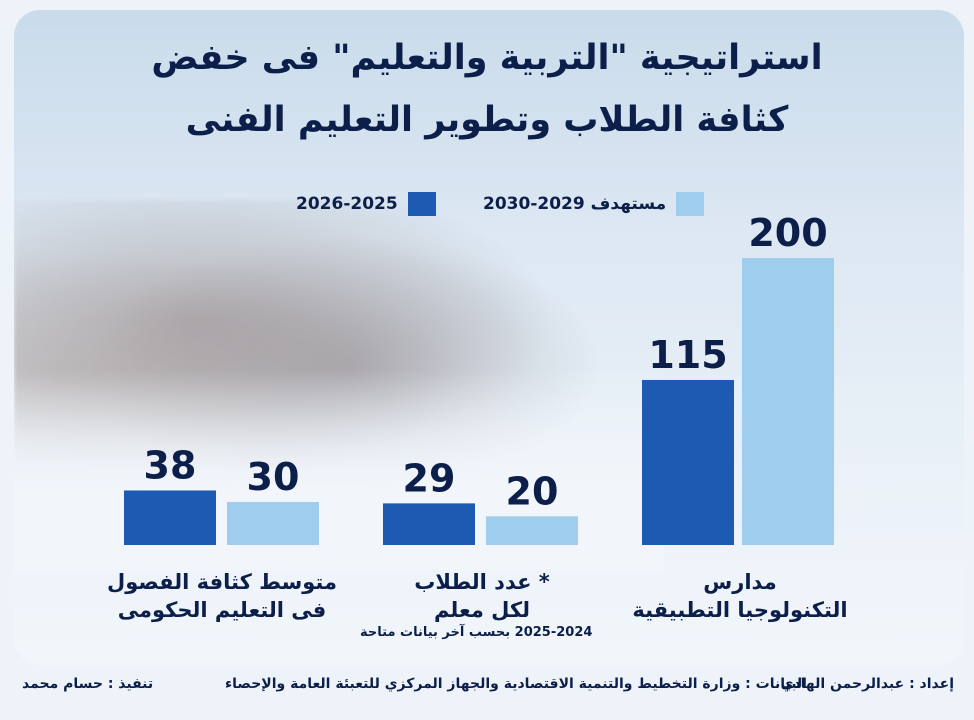 The image size is (974, 720). Describe the element at coordinates (222, 596) in the screenshot. I see `category-label-class-density: متوسط كثافة الفصول فى التعليم الحكومى` at that location.